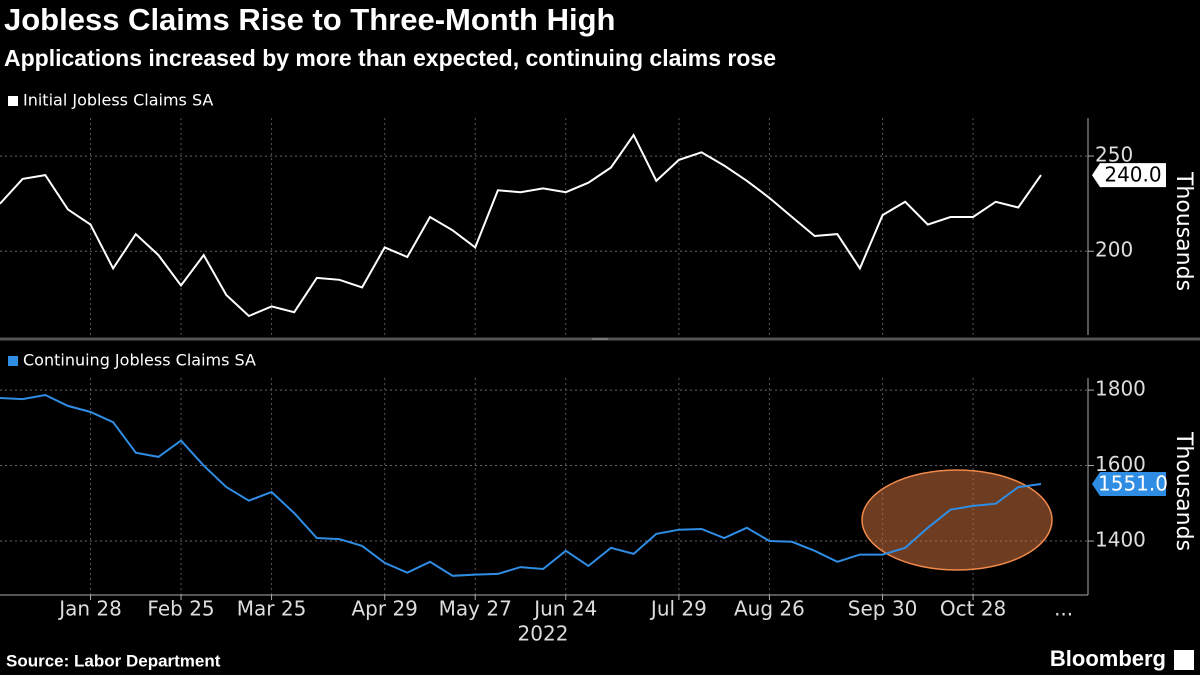  Describe the element at coordinates (1133, 484) in the screenshot. I see `last-value-label: 1551.0` at that location.